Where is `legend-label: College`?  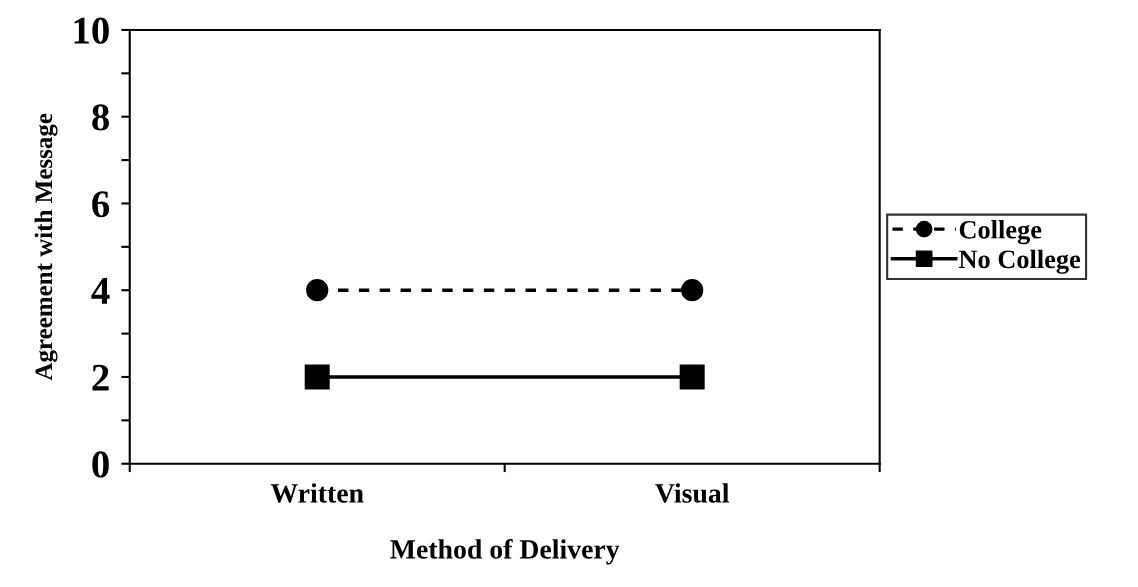 legend-label: College is located at coordinates (1000, 232).